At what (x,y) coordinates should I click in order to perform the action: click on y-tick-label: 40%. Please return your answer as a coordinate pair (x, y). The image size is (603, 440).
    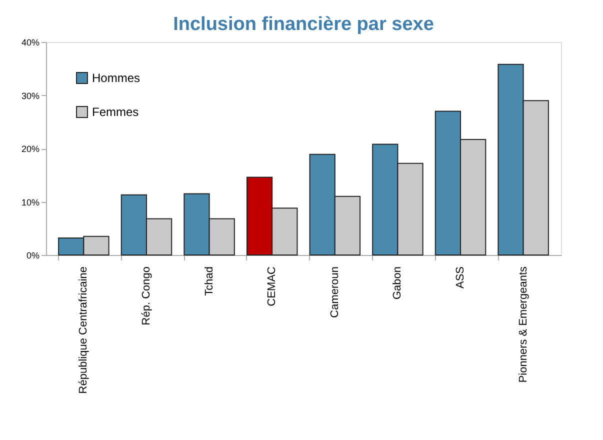
    Looking at the image, I should click on (30, 43).